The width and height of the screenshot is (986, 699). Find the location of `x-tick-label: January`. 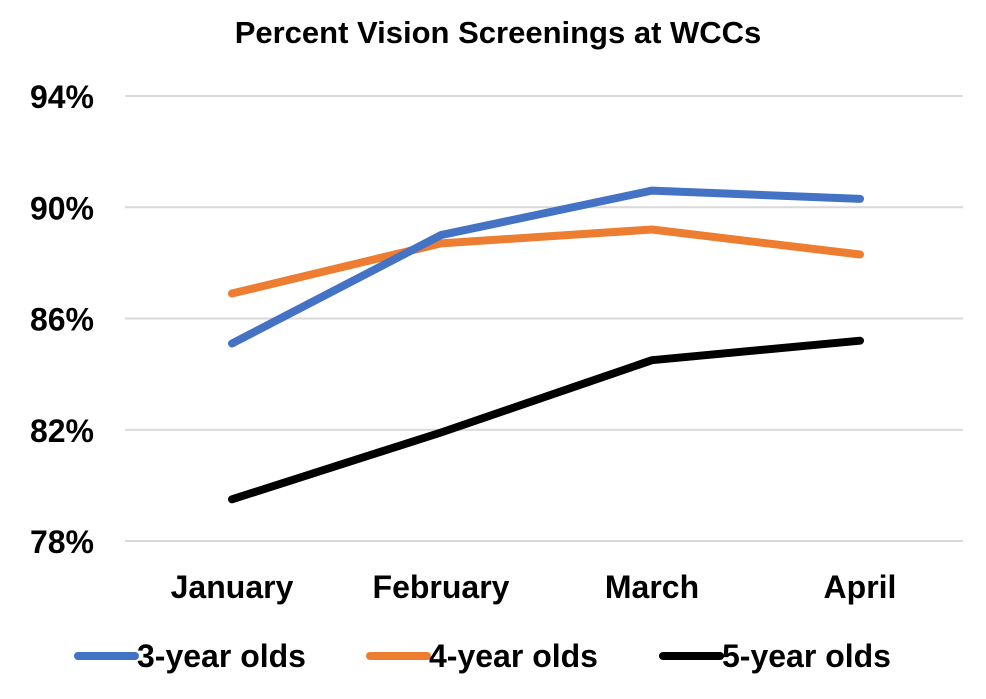

x-tick-label: January is located at coordinates (232, 587).